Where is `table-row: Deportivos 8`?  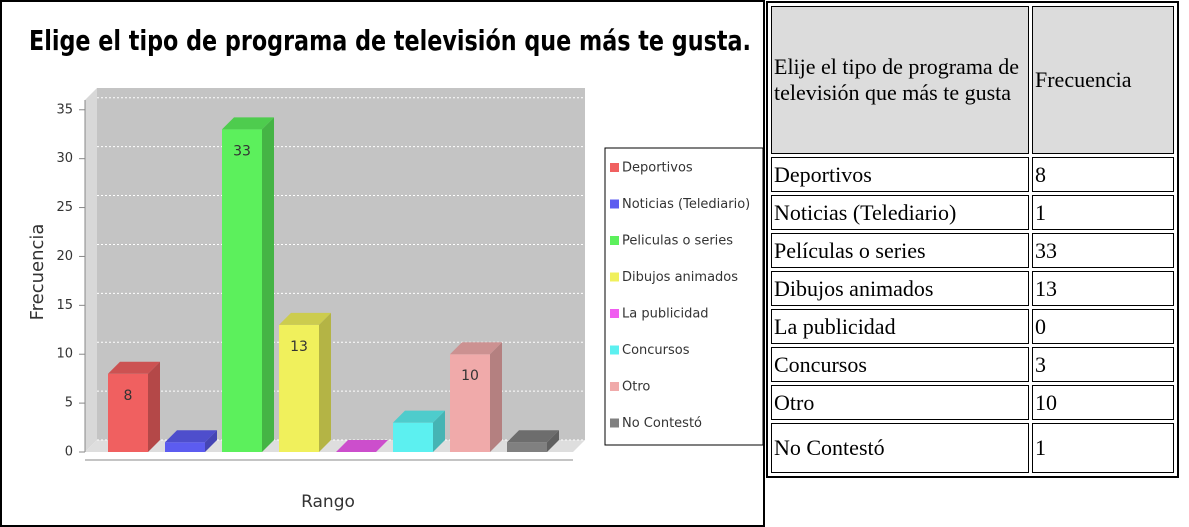
table-row: Deportivos 8 is located at coordinates (972, 174).